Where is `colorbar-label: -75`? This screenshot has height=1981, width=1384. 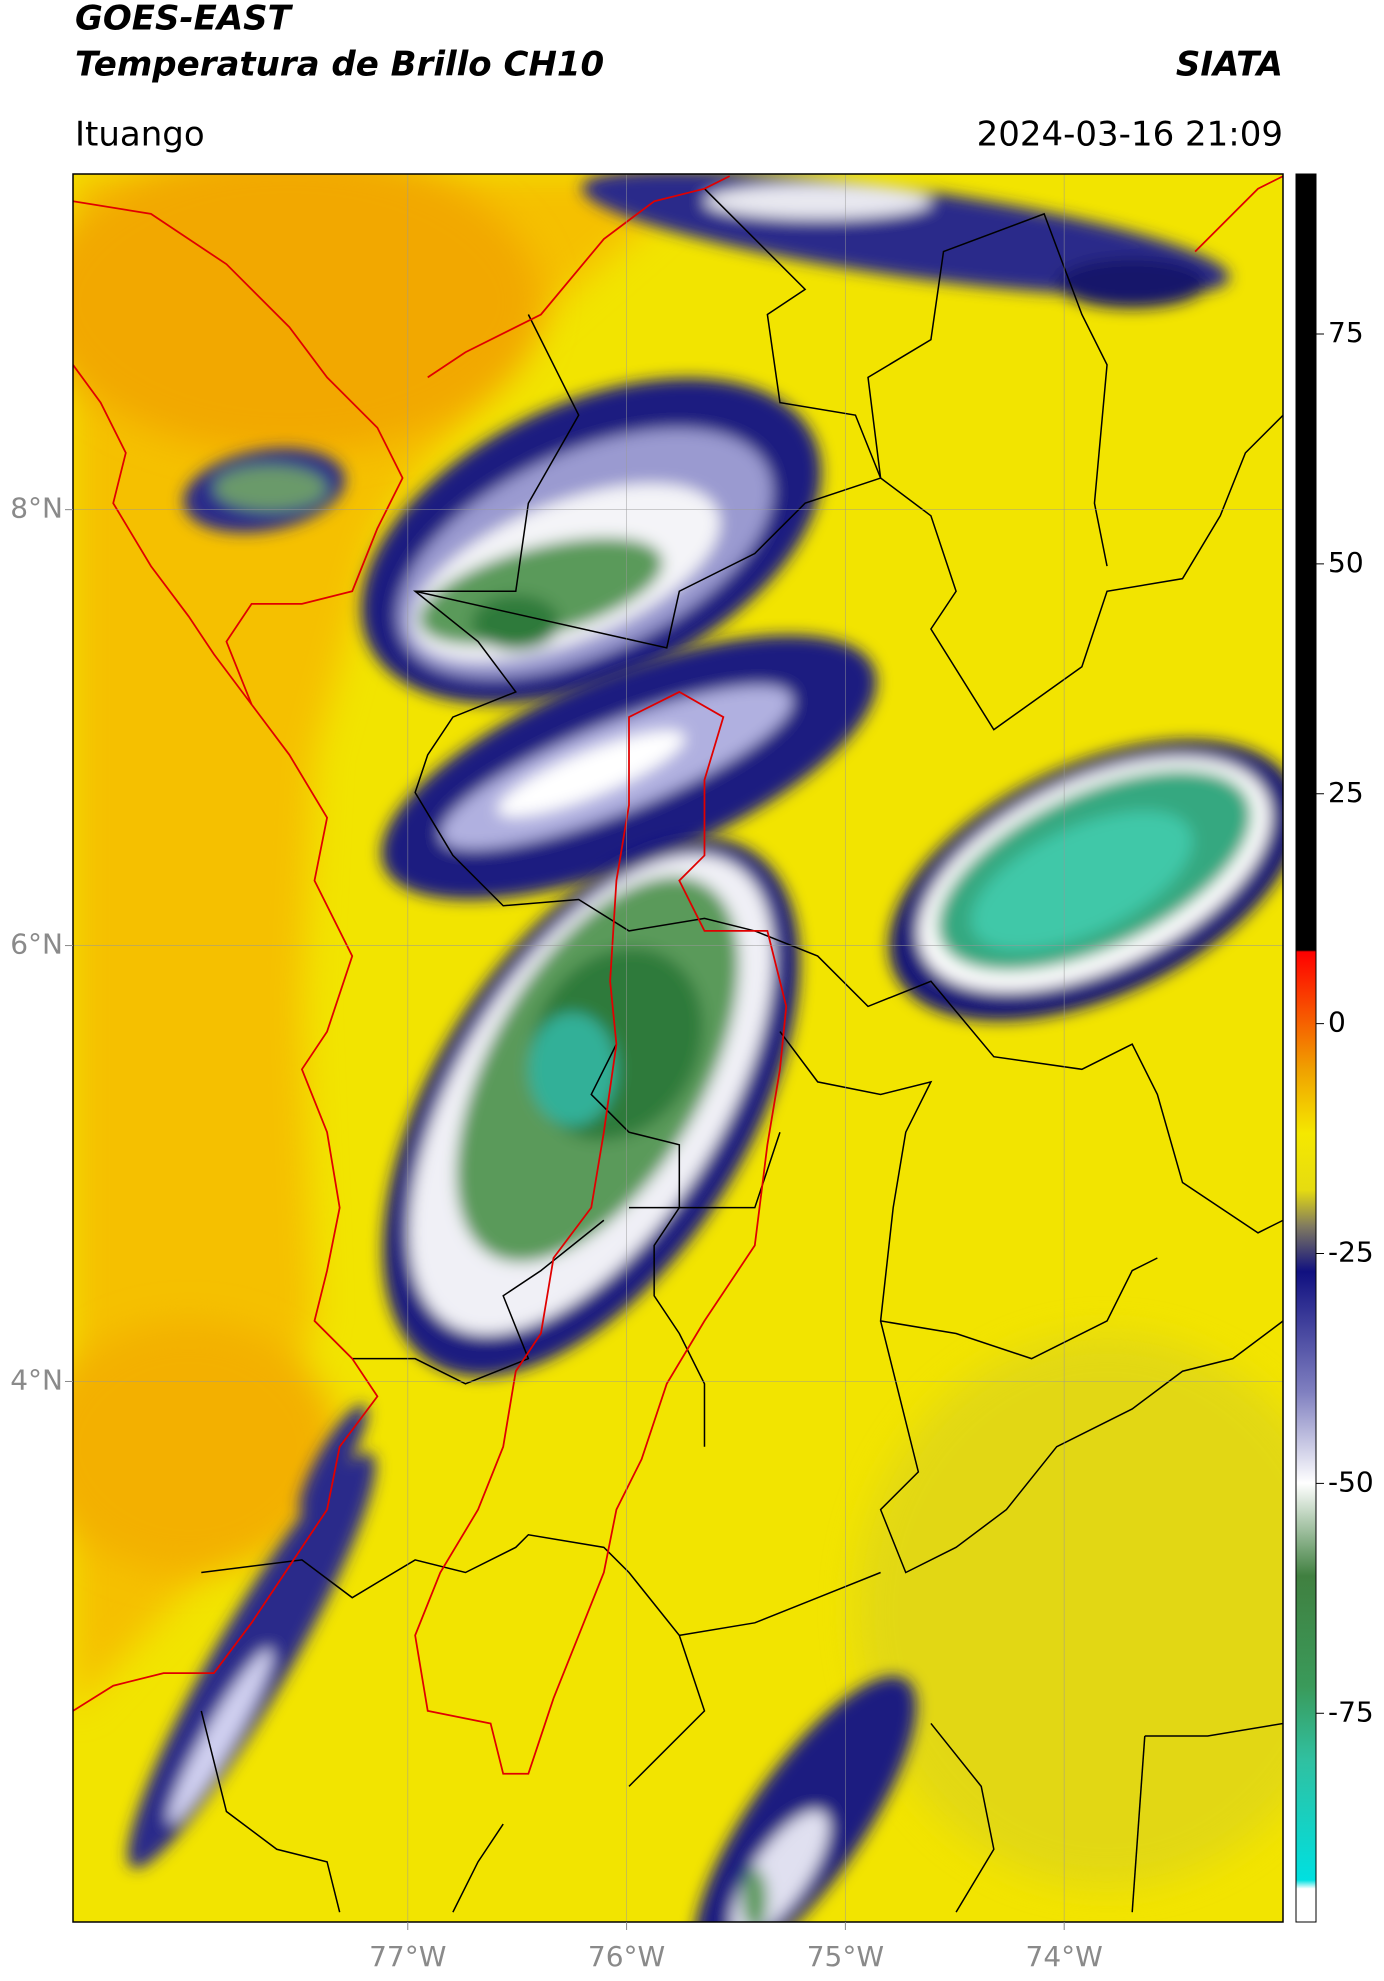
colorbar-label: -75 is located at coordinates (1351, 1711).